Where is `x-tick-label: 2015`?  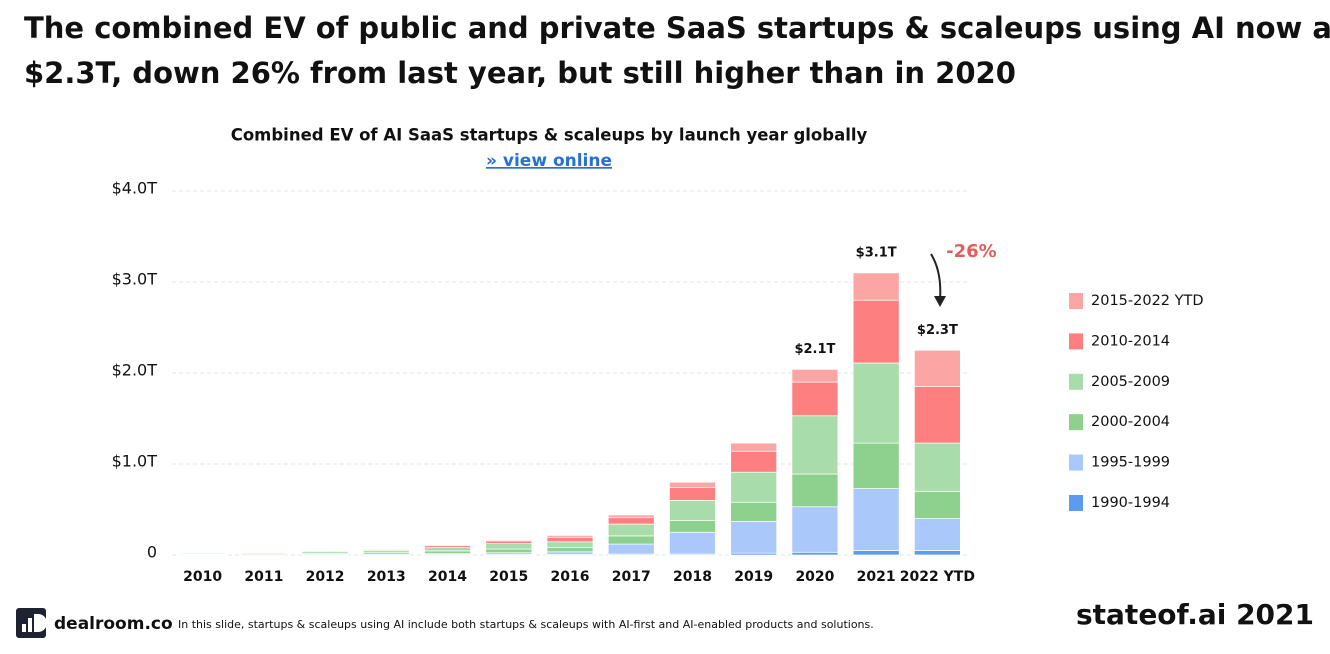 x-tick-label: 2015 is located at coordinates (508, 577).